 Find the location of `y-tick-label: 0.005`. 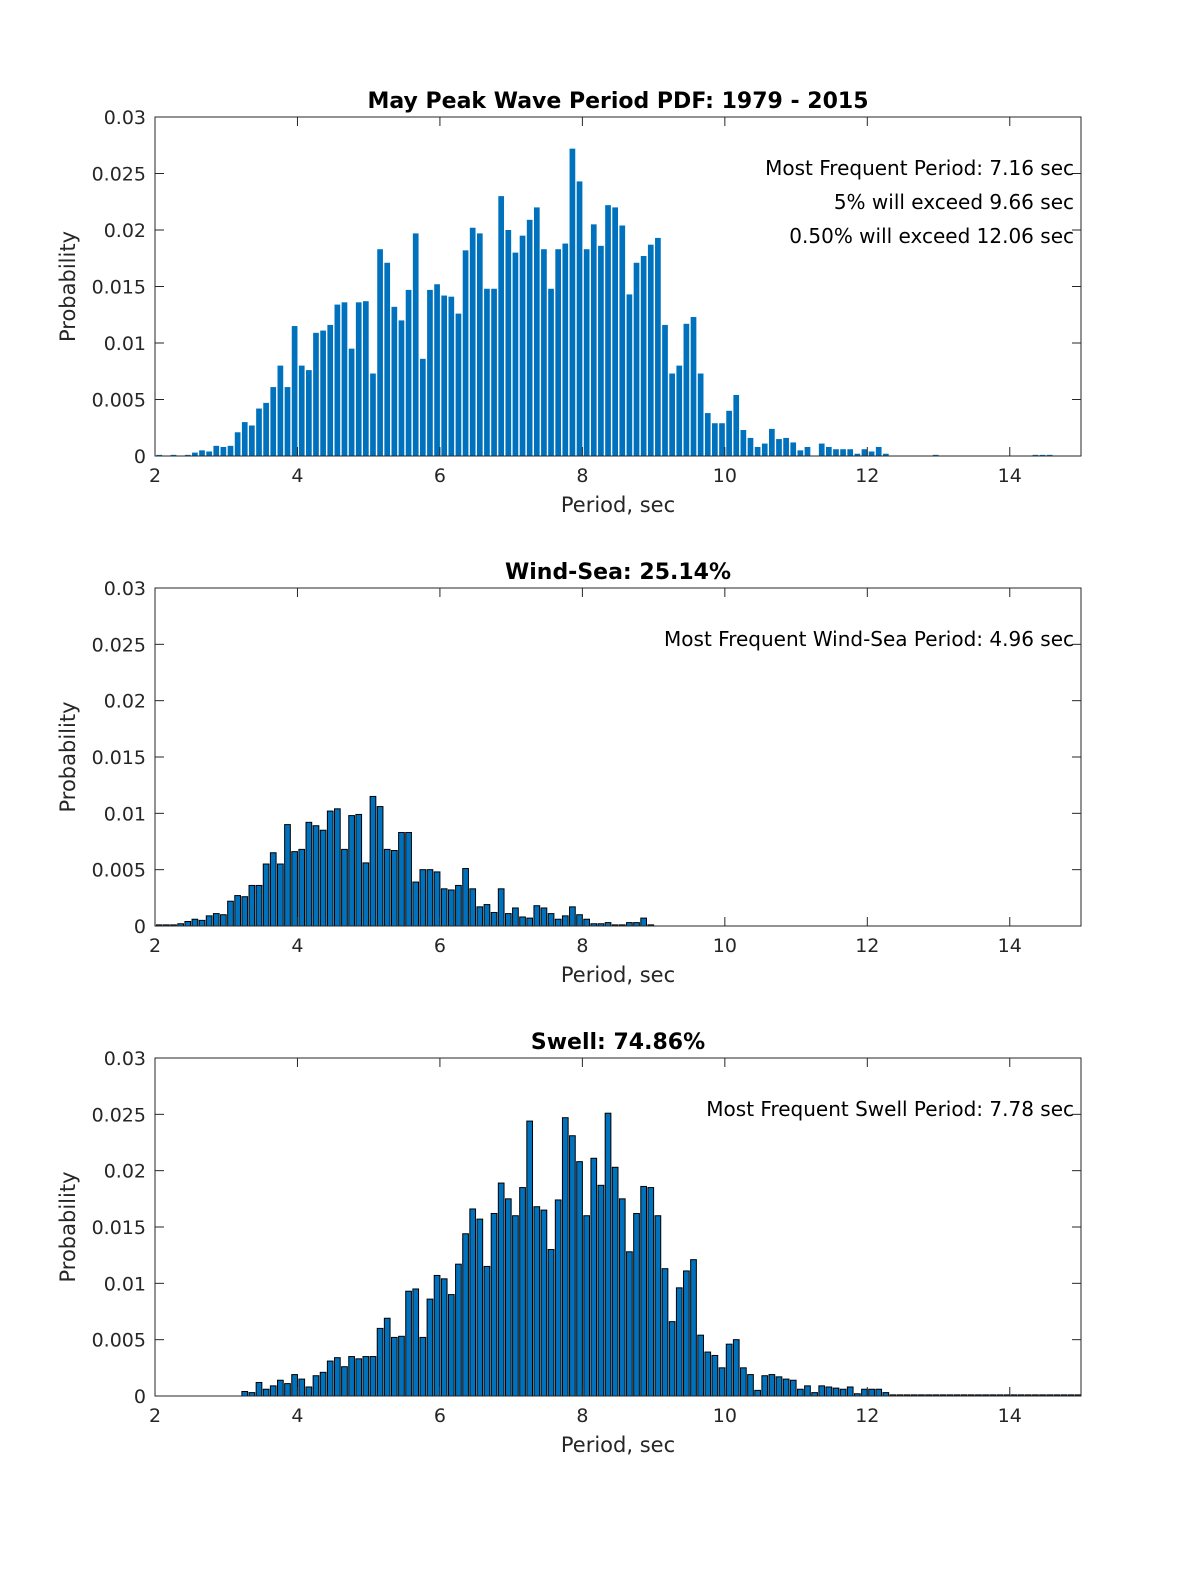

y-tick-label: 0.005 is located at coordinates (119, 1341).